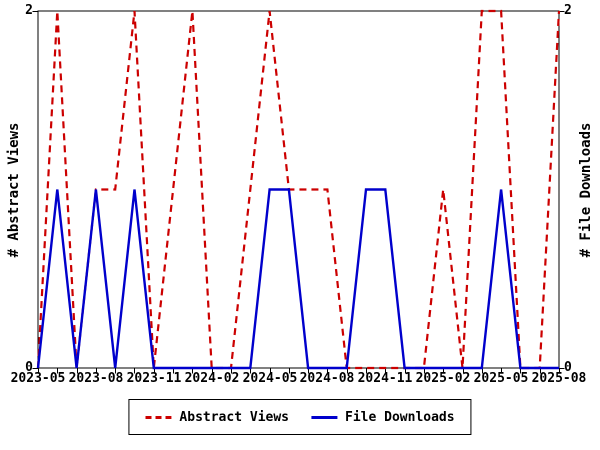 The height and width of the screenshot is (450, 600). Describe the element at coordinates (29, 367) in the screenshot. I see `y-tick-label-left: 0` at that location.